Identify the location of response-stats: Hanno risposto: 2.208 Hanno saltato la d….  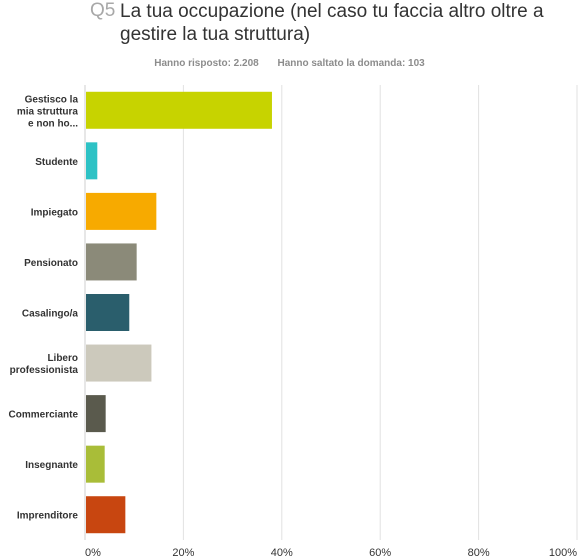
(289, 63).